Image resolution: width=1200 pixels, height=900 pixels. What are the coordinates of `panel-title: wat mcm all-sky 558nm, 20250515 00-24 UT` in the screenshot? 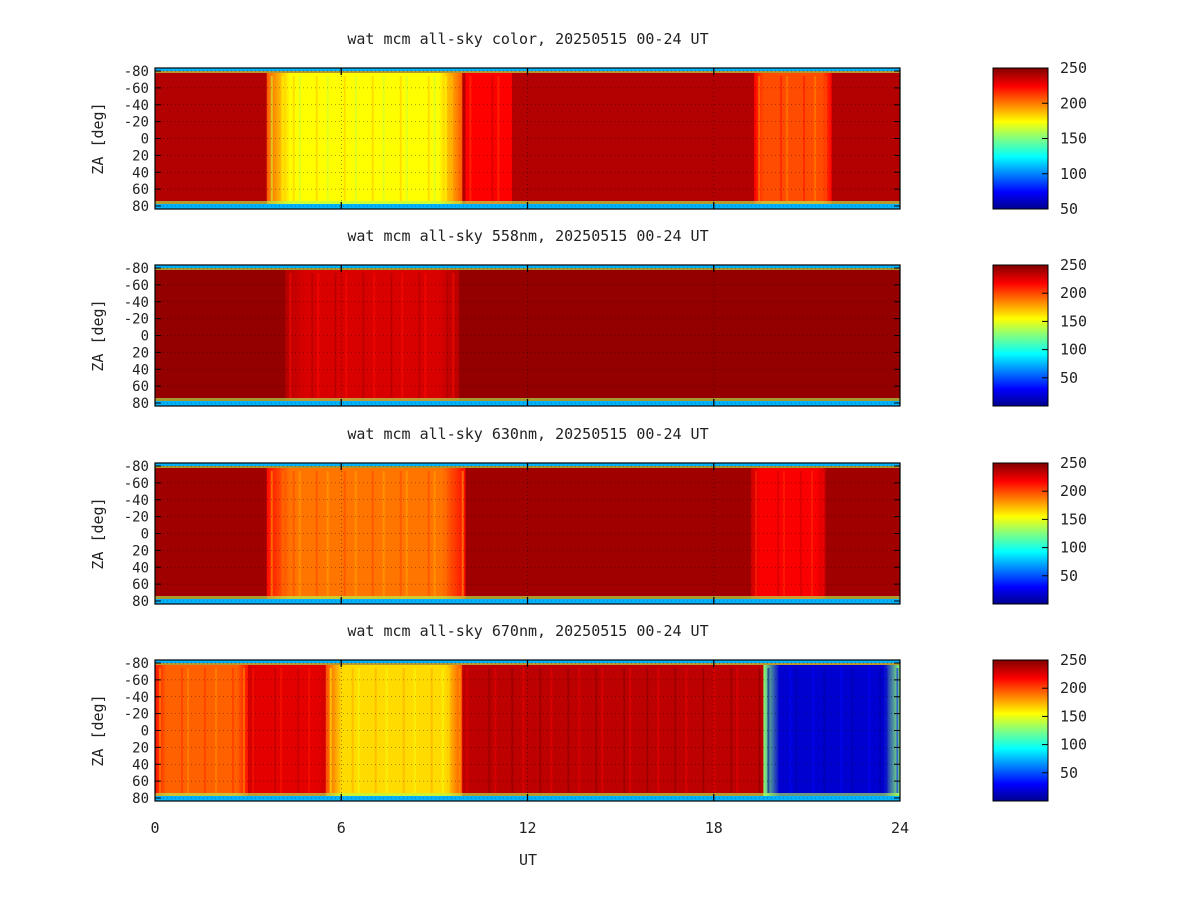 It's located at (527, 236).